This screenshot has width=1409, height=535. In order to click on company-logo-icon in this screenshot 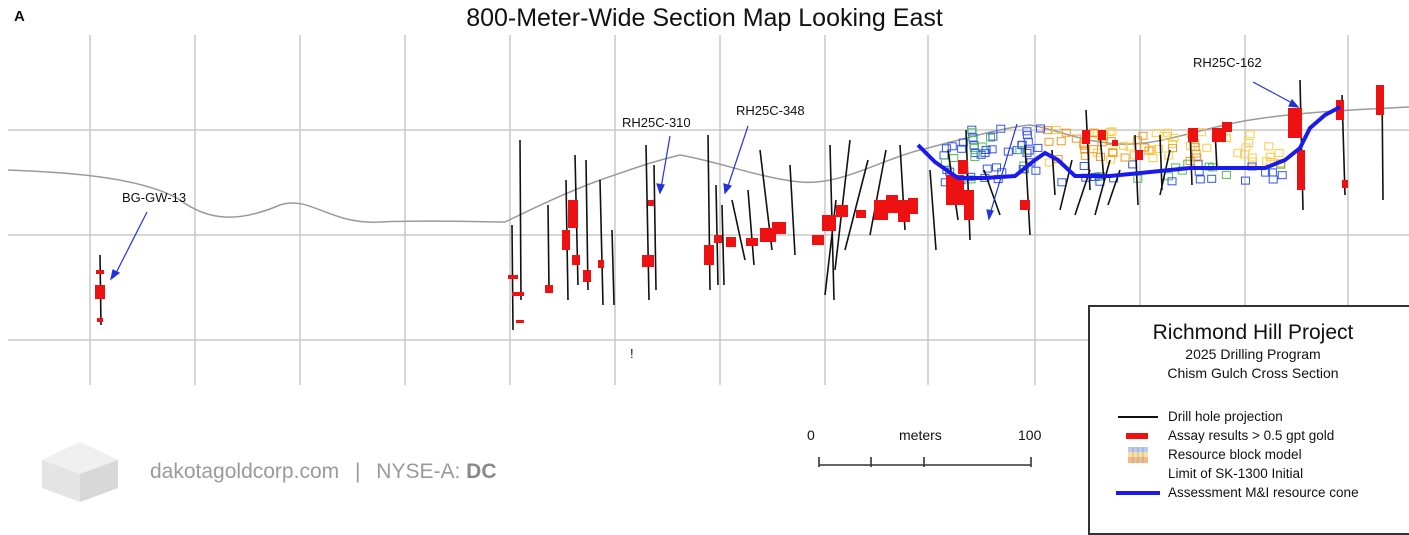, I will do `click(80, 472)`.